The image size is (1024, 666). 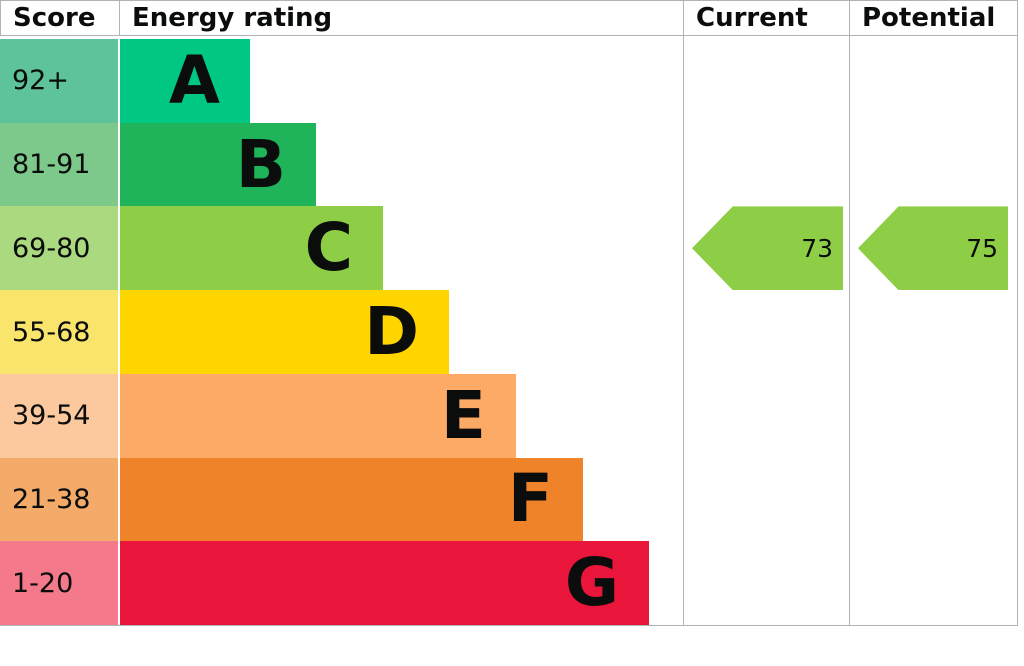 I want to click on energy-rating-column-header: Energy rating, so click(x=401, y=18).